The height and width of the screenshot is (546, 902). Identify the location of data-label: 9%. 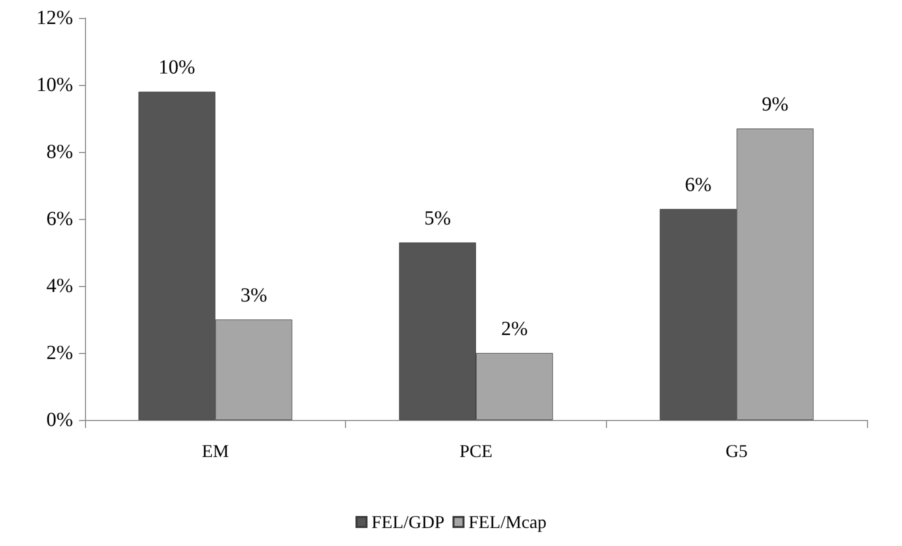
(775, 105).